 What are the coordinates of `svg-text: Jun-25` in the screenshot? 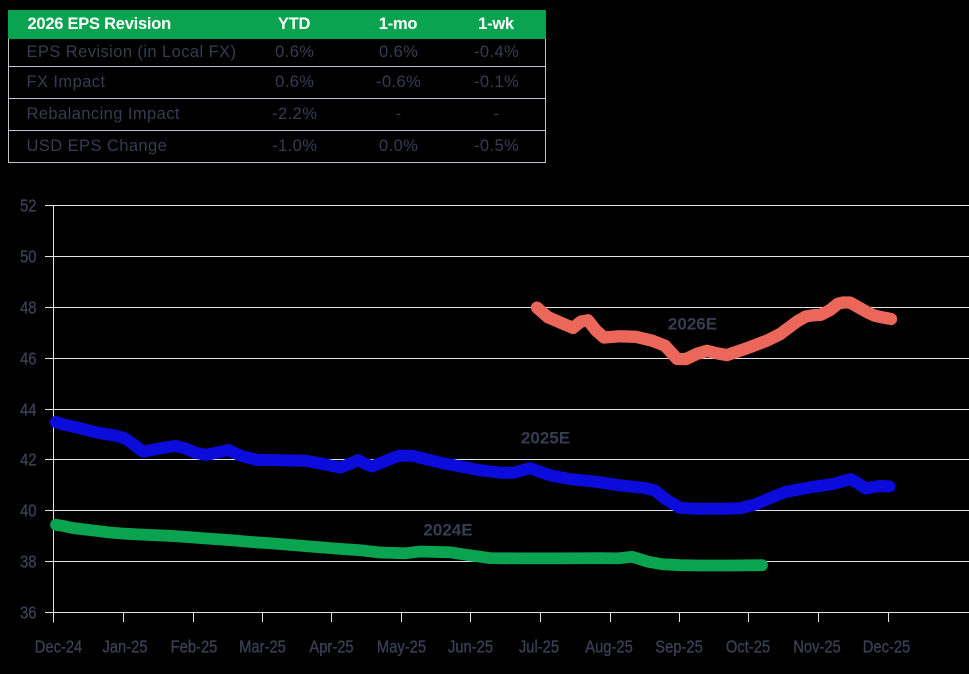 It's located at (470, 647).